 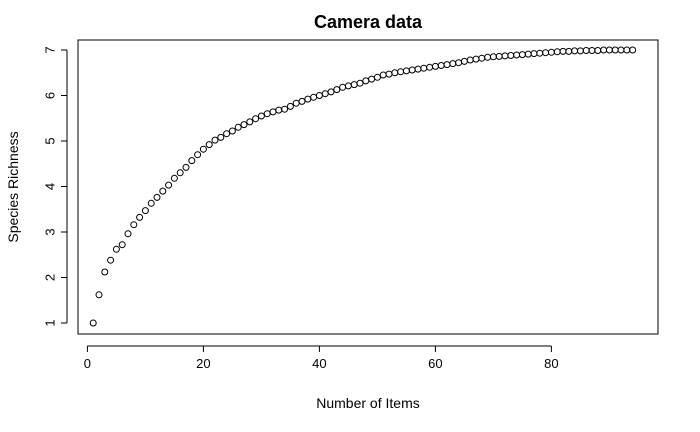 I want to click on y-tick-label: 4, so click(x=50, y=186).